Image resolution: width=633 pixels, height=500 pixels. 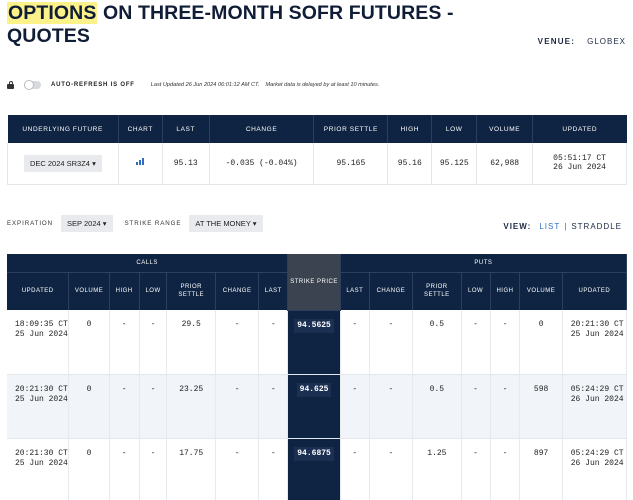 I want to click on col-header: LOW, so click(x=454, y=129).